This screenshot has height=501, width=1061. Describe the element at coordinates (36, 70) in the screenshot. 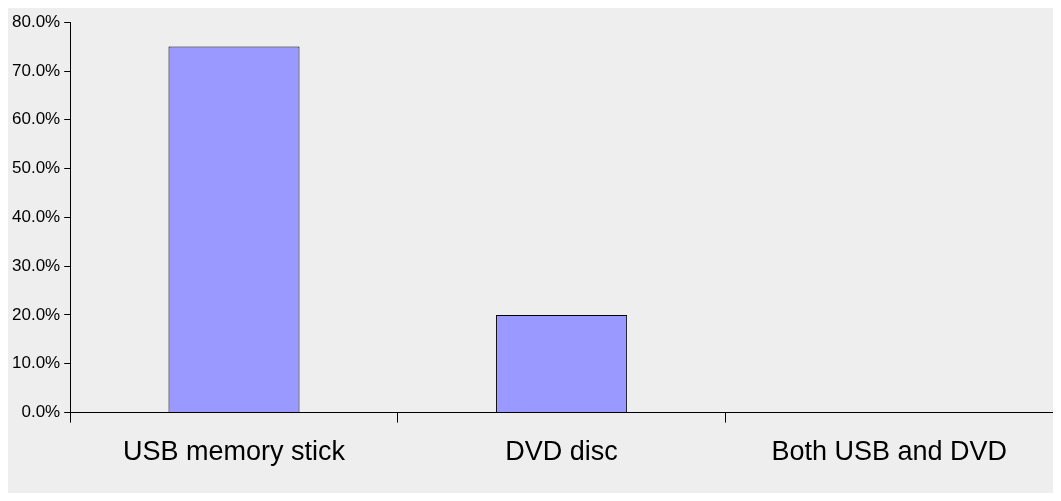

I see `y-tick-label: 70.0%` at that location.